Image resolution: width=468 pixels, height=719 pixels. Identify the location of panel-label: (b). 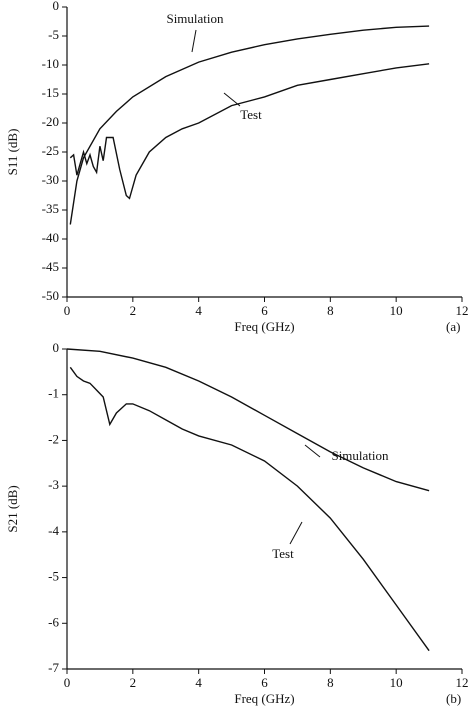
(453, 698).